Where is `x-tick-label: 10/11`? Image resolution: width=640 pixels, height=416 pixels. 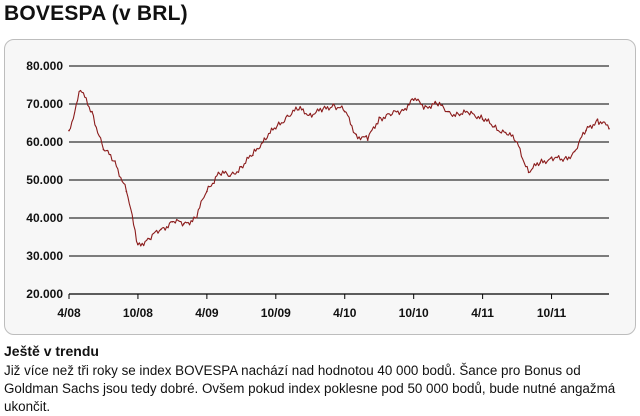 x-tick-label: 10/11 is located at coordinates (552, 313).